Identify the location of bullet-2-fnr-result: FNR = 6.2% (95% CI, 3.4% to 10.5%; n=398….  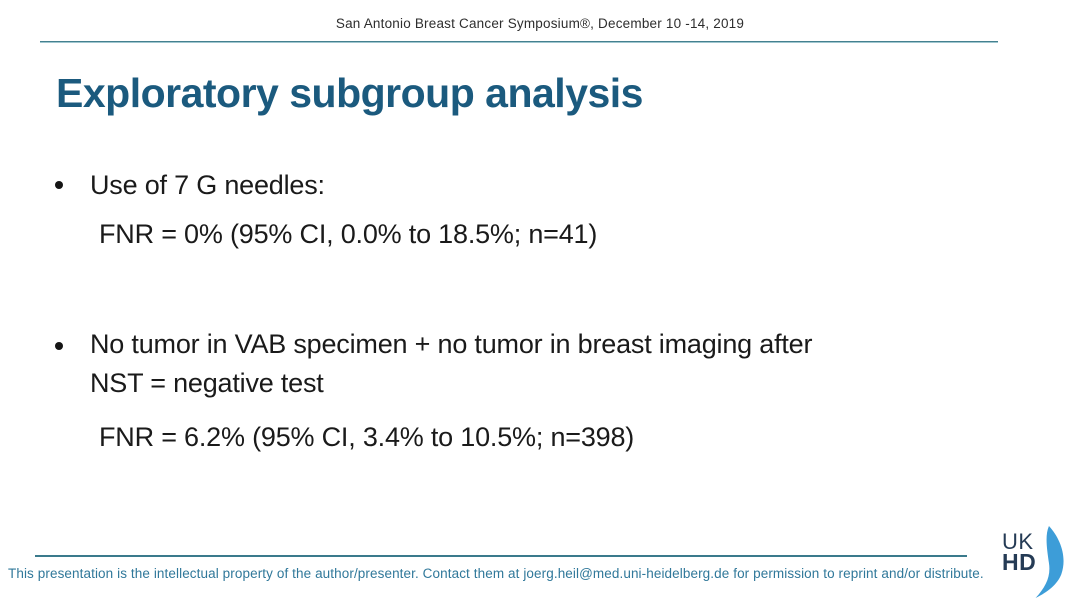
(367, 437).